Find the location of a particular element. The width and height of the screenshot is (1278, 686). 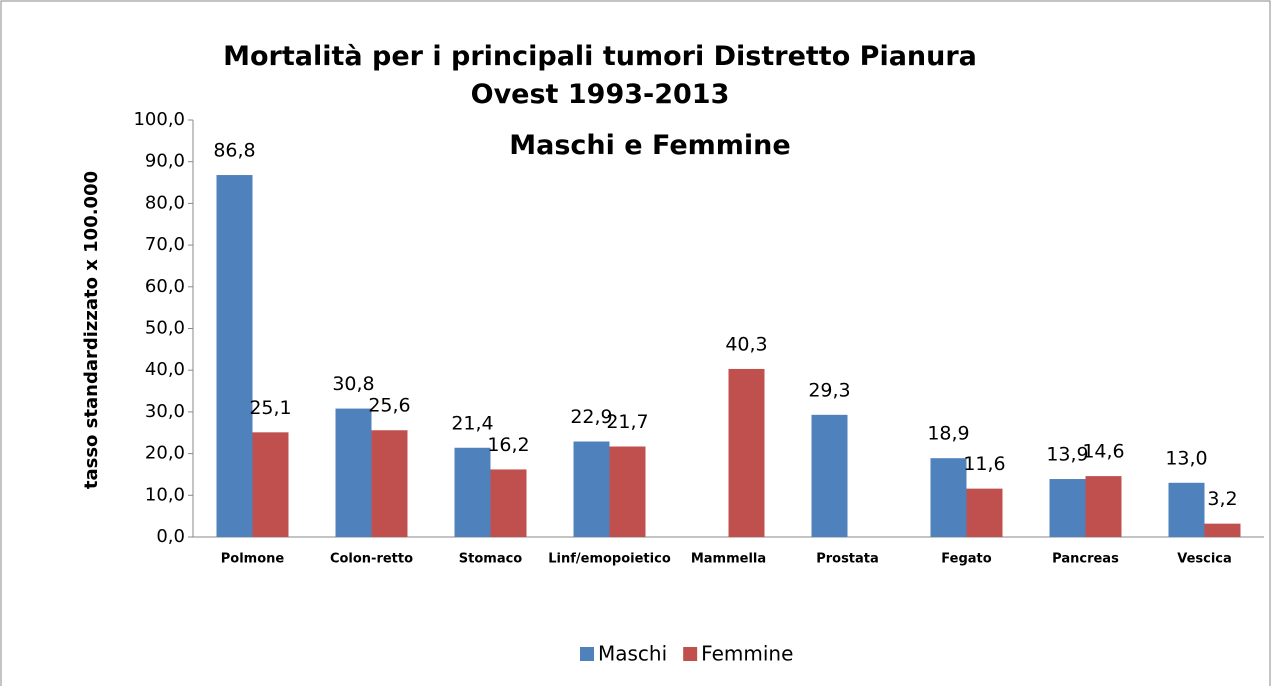

value-label: 13,9 is located at coordinates (1067, 455).